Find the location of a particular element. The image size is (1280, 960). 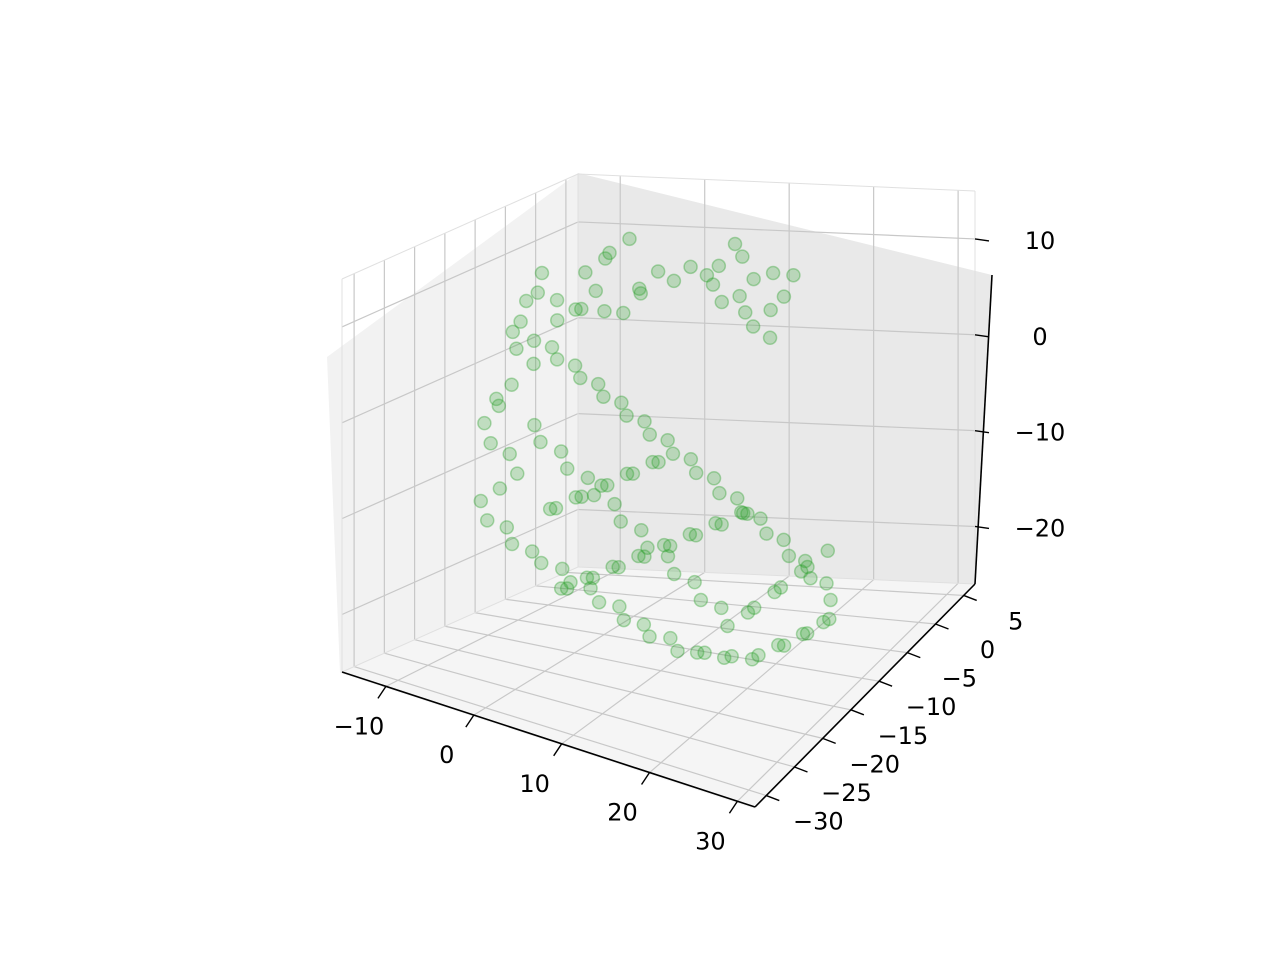

x-tick-label: 0 is located at coordinates (446, 755).